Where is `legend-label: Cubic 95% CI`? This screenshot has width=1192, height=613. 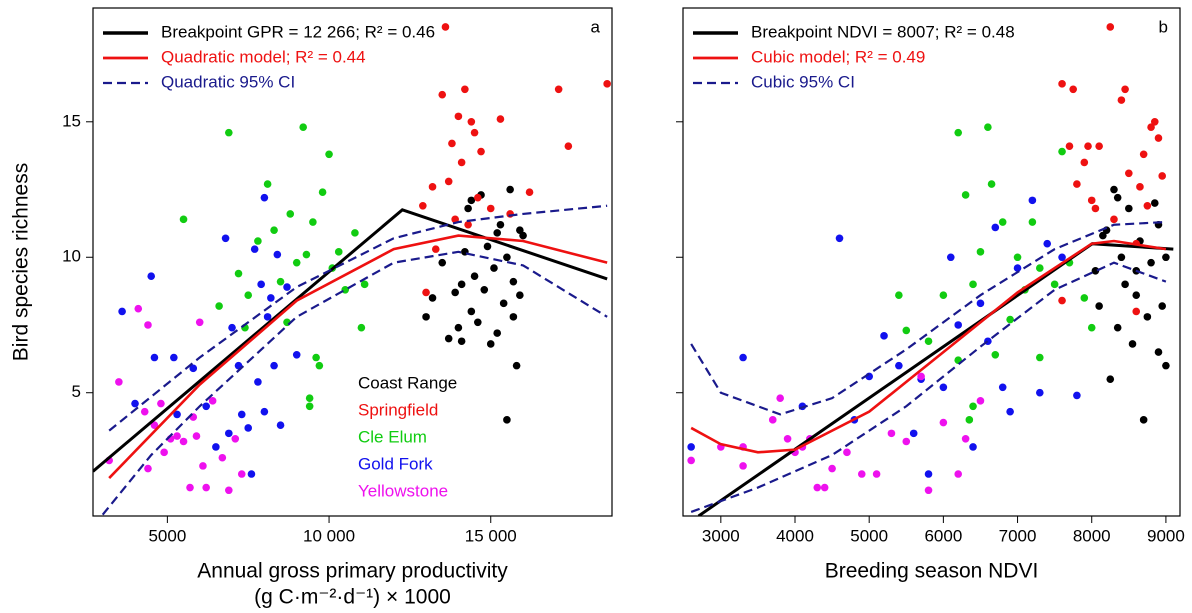
legend-label: Cubic 95% CI is located at coordinates (803, 81).